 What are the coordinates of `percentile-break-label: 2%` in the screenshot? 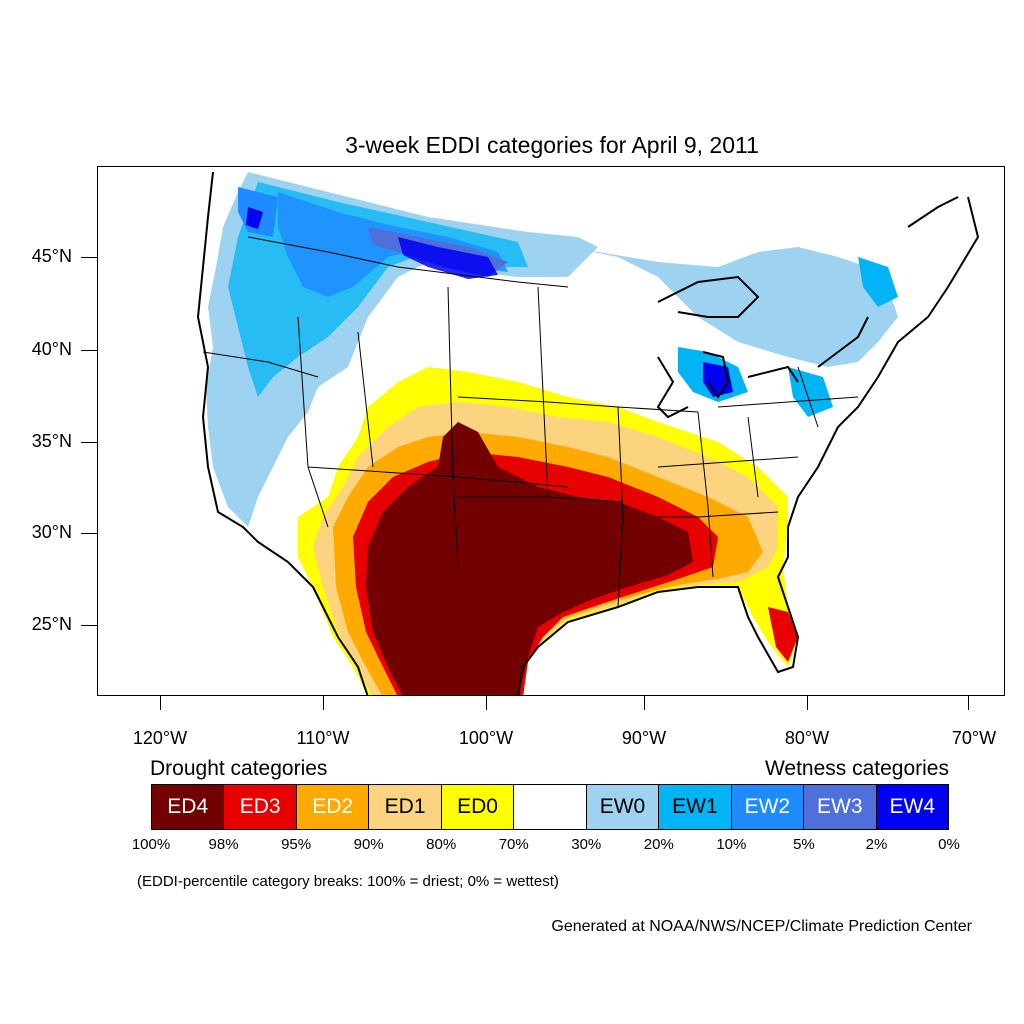 It's located at (876, 844).